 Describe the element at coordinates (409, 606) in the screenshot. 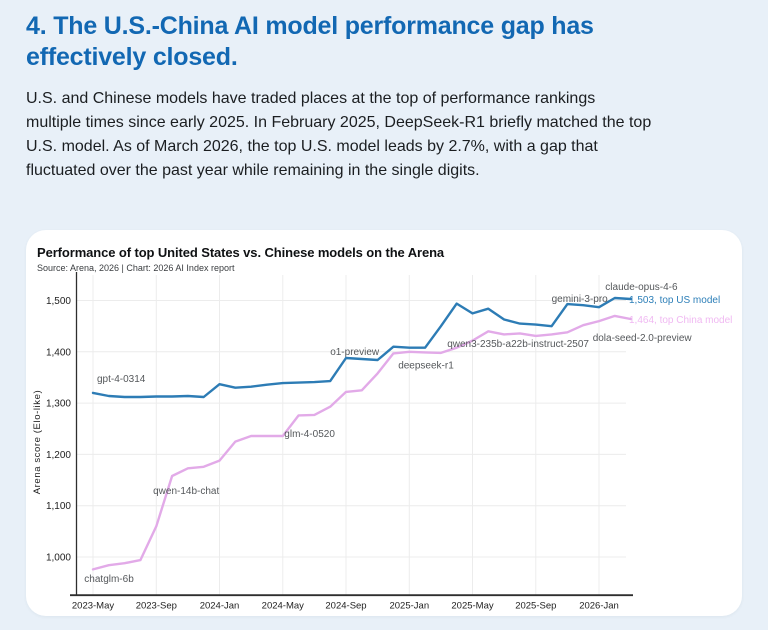

I see `x-tick-label: 2025-Jan` at that location.